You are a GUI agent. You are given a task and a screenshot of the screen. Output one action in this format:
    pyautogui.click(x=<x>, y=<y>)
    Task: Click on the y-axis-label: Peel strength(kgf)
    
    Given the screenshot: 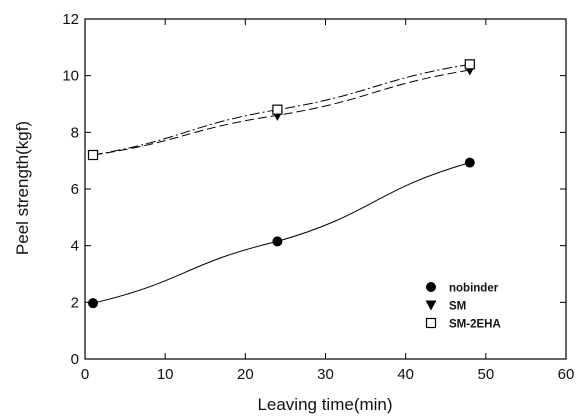 What is the action you would take?
    pyautogui.click(x=22, y=188)
    